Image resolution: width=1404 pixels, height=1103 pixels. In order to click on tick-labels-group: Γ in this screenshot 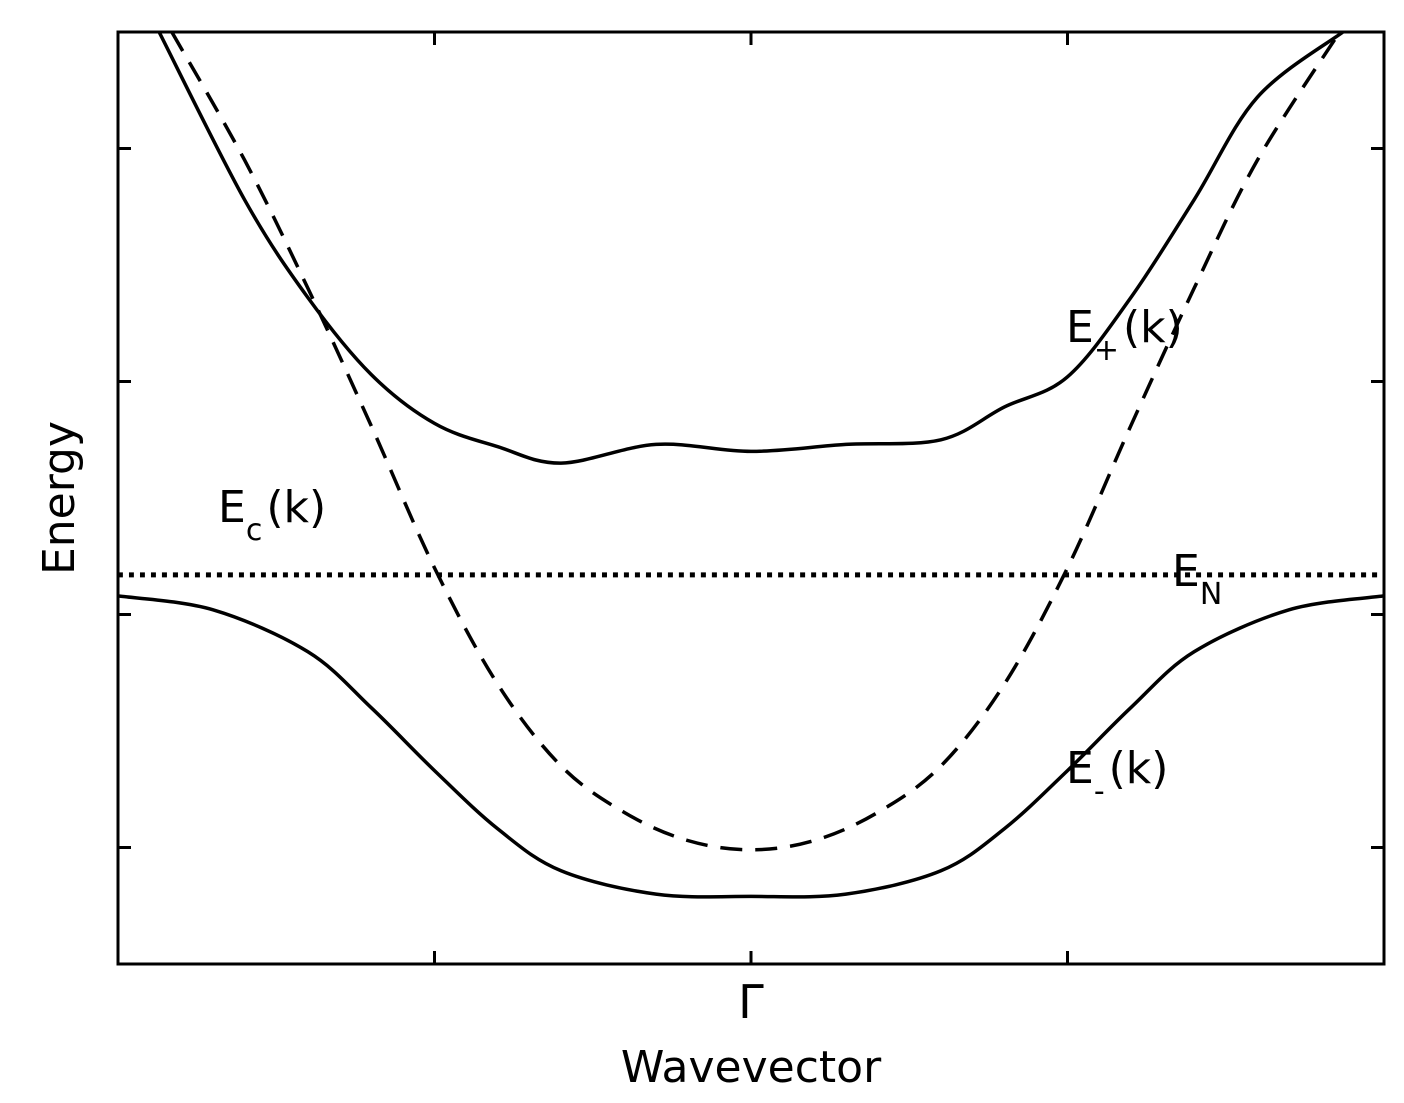, I will do `click(751, 1002)`.